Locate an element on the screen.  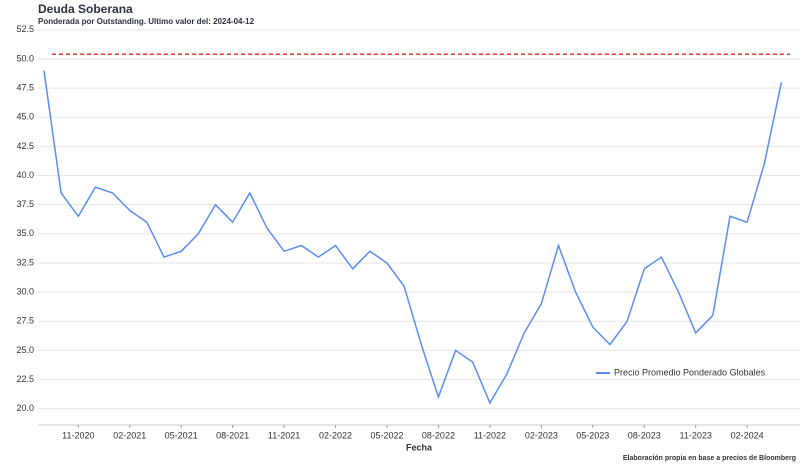
y-tick-label: 35.0 is located at coordinates (25, 233).